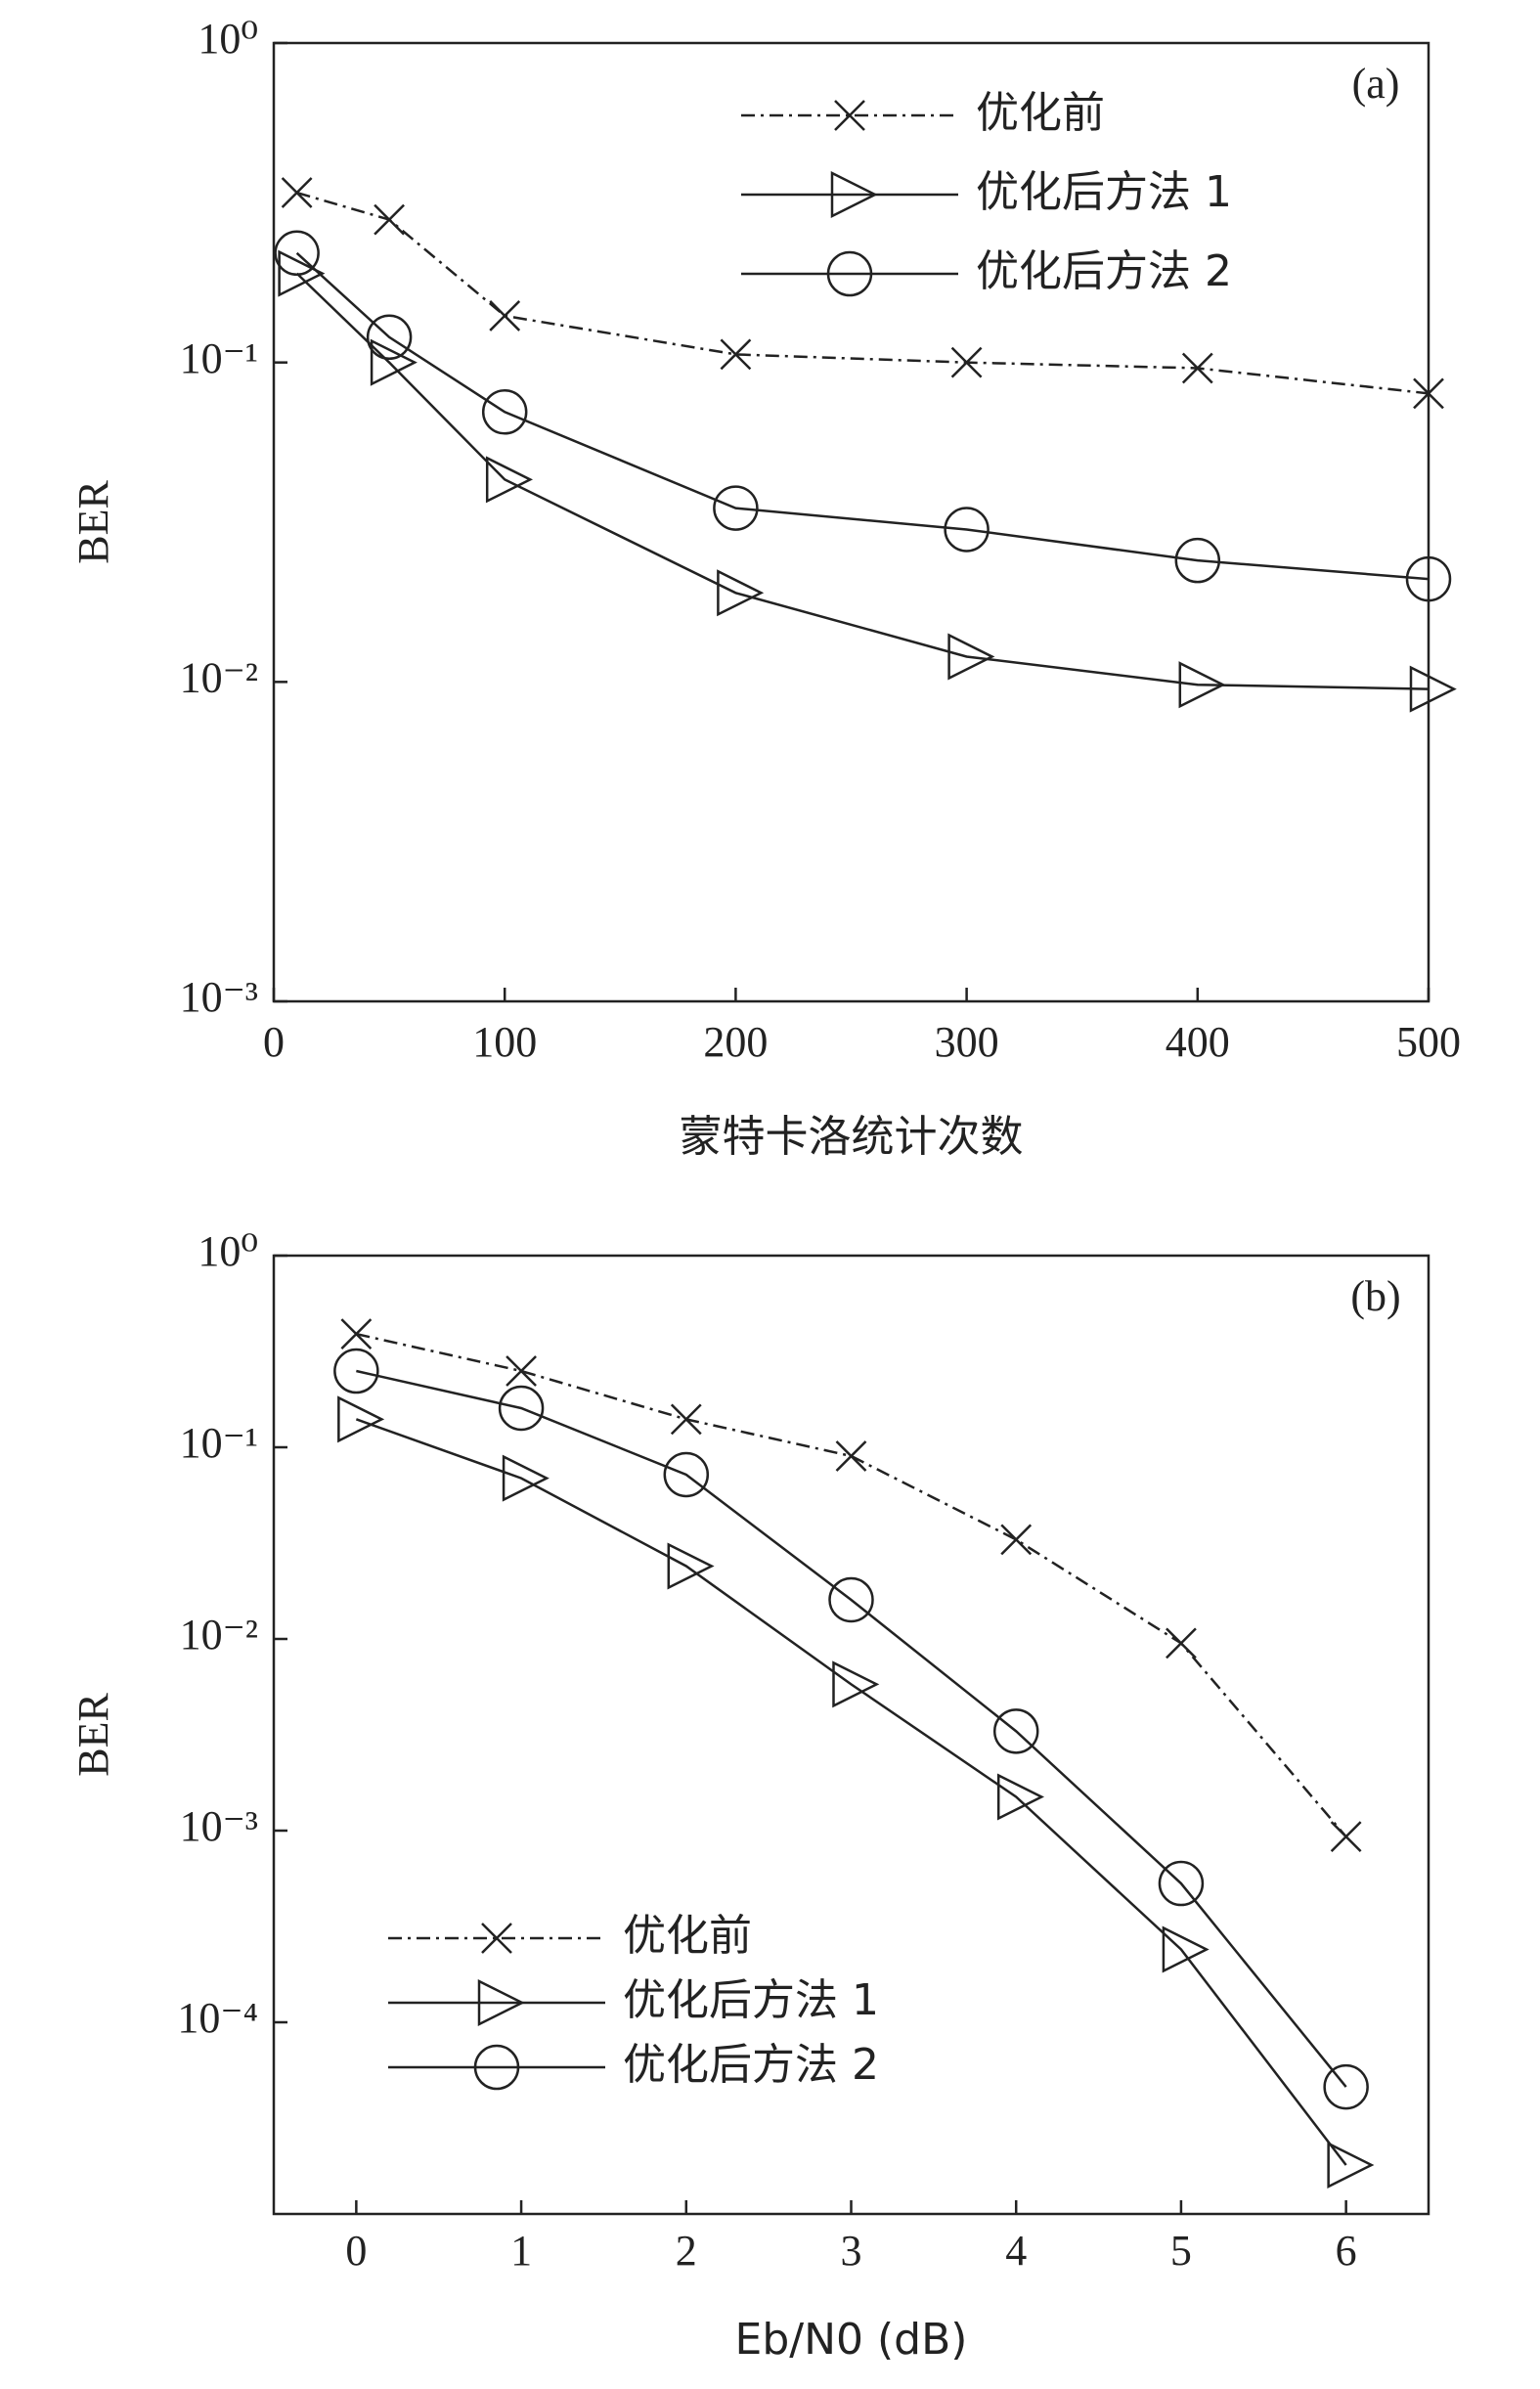 This screenshot has width=1540, height=2389. I want to click on x-tick-label: 2, so click(686, 2251).